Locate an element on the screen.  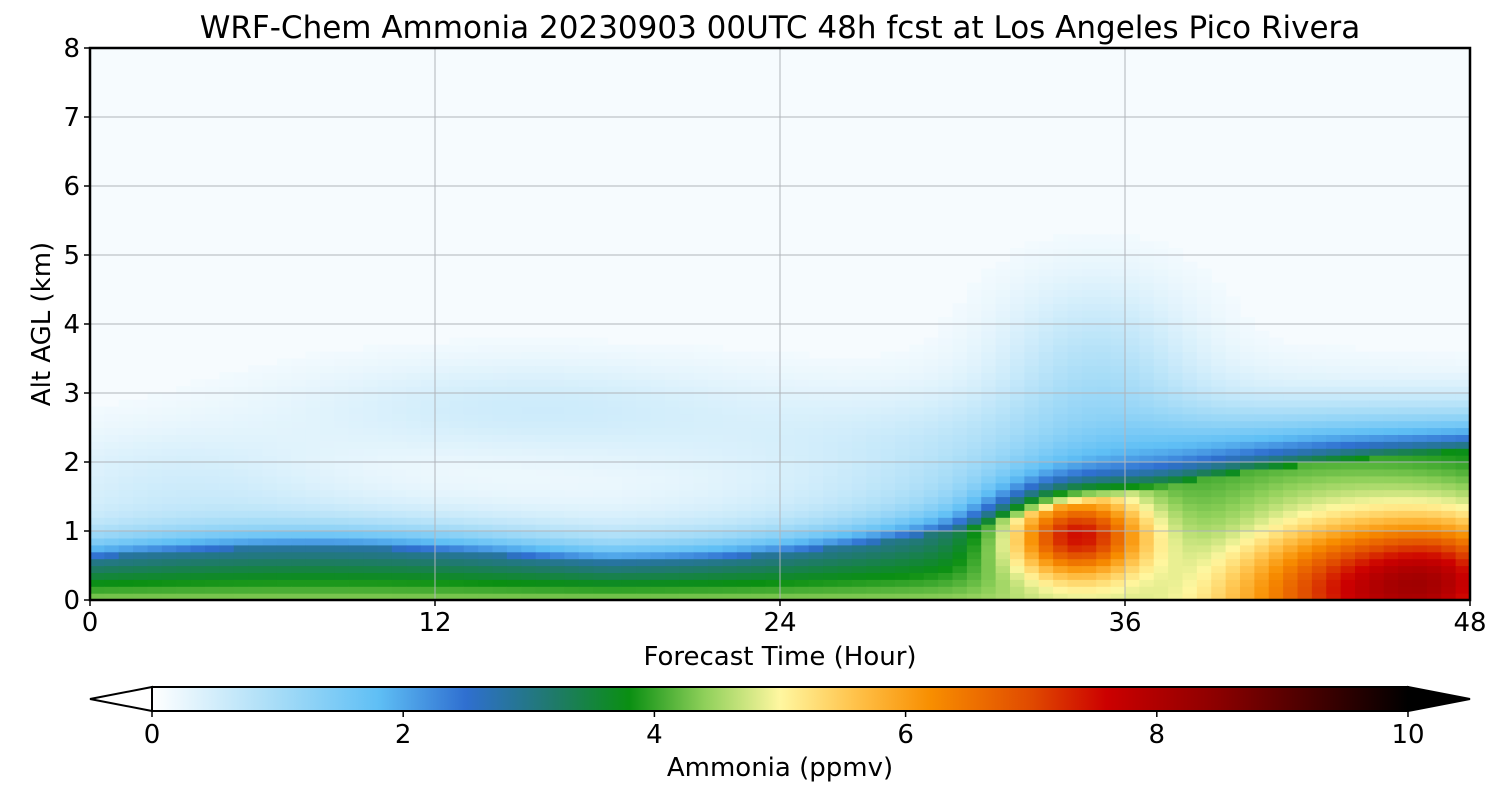
y-tick-label: 6 is located at coordinates (71, 187).